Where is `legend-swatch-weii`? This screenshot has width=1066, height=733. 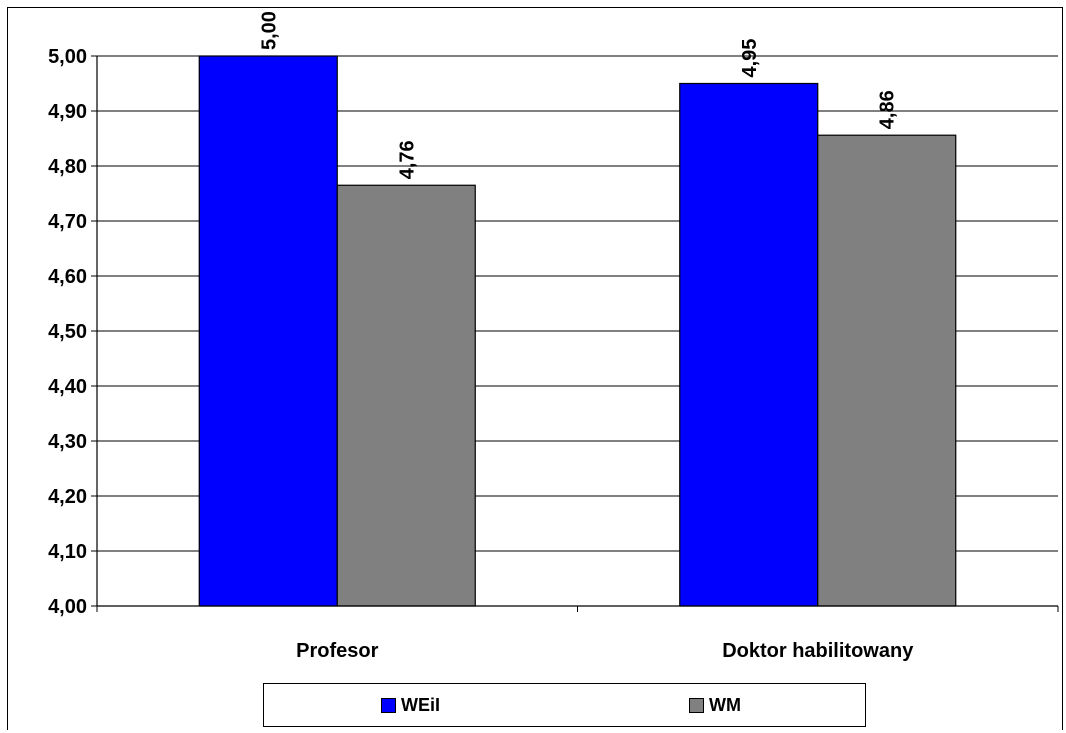 legend-swatch-weii is located at coordinates (388, 705).